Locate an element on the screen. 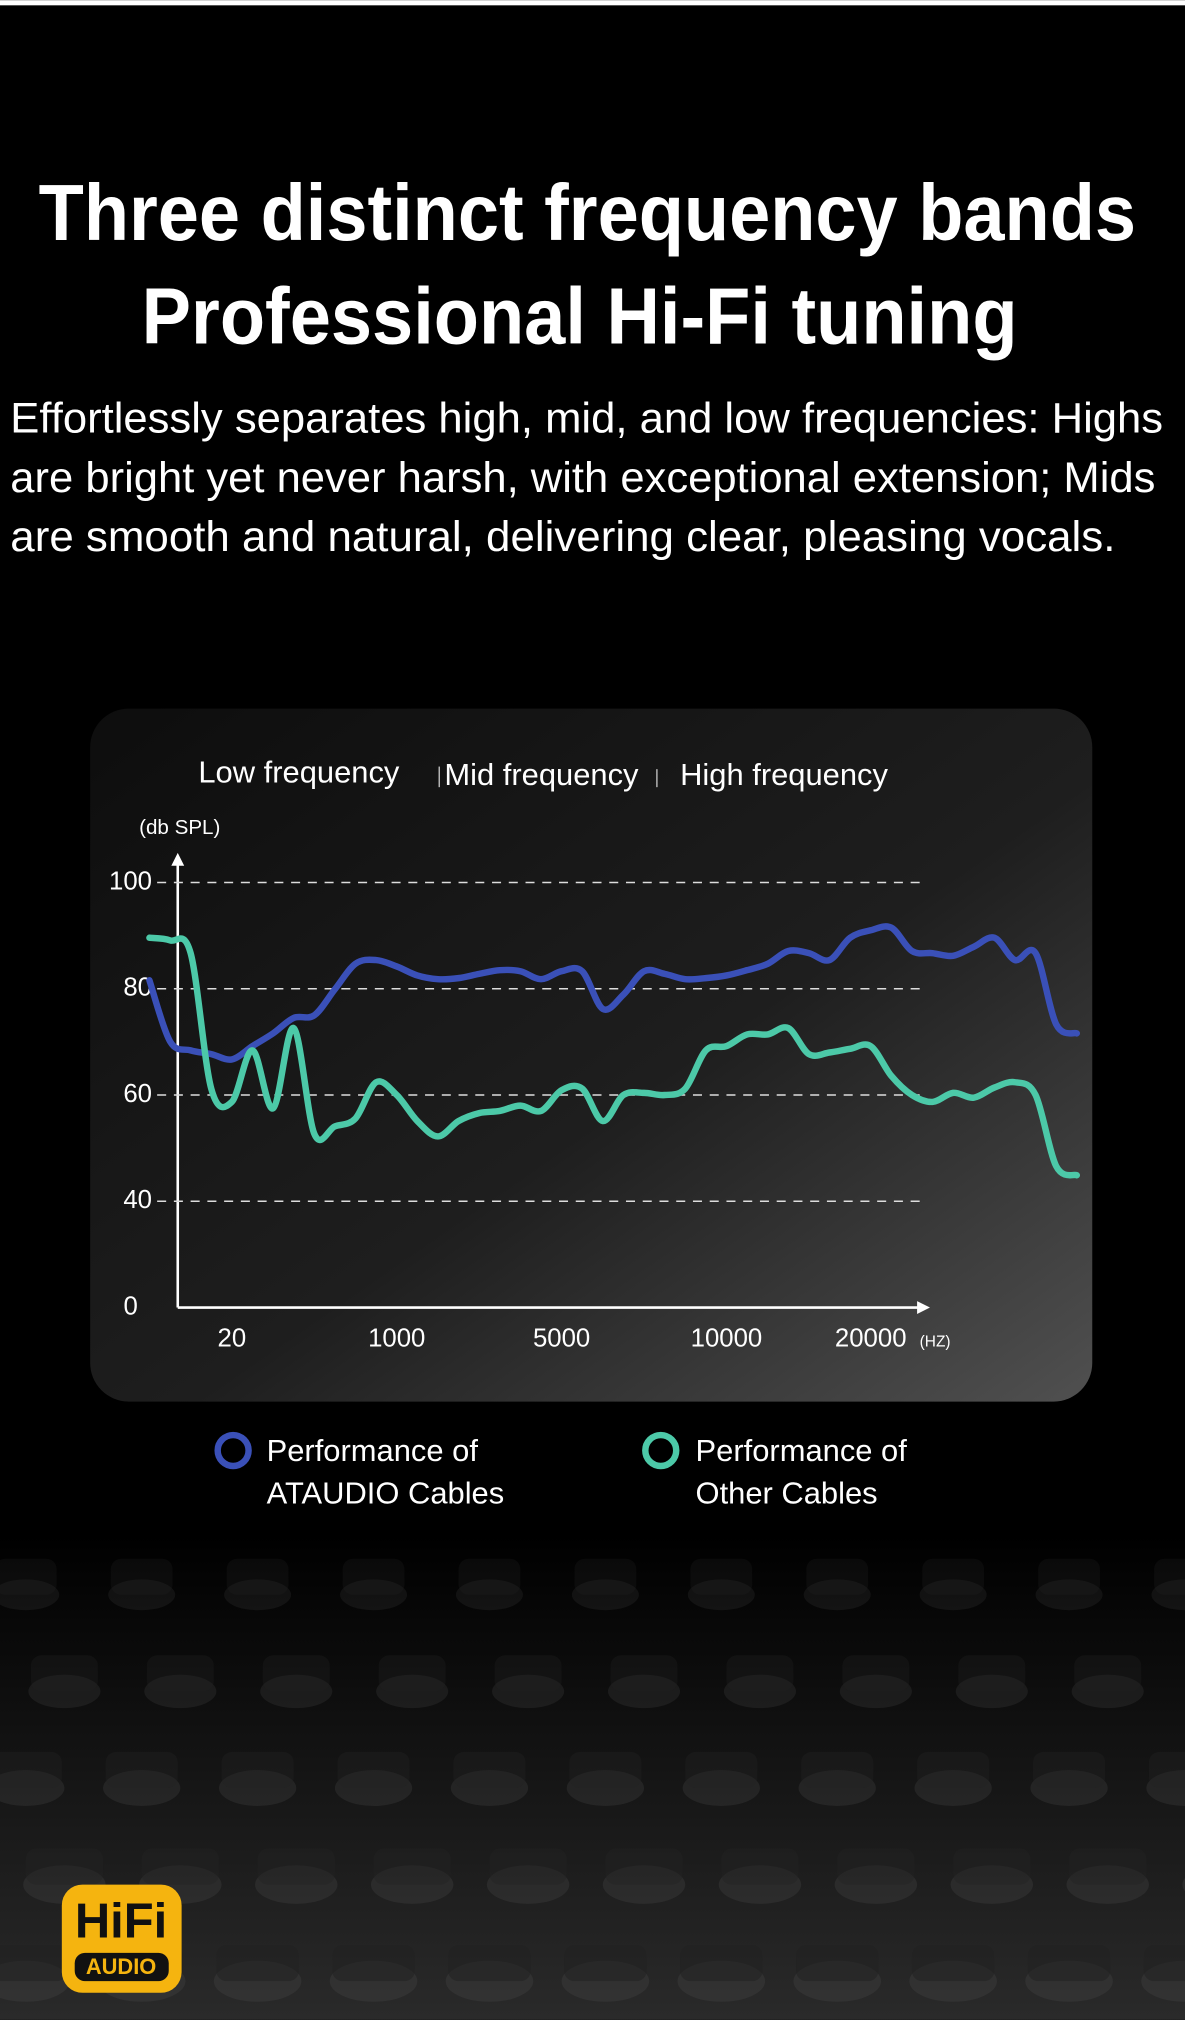 Image resolution: width=1185 pixels, height=2020 pixels. x-axis-label: (HZ) is located at coordinates (935, 1341).